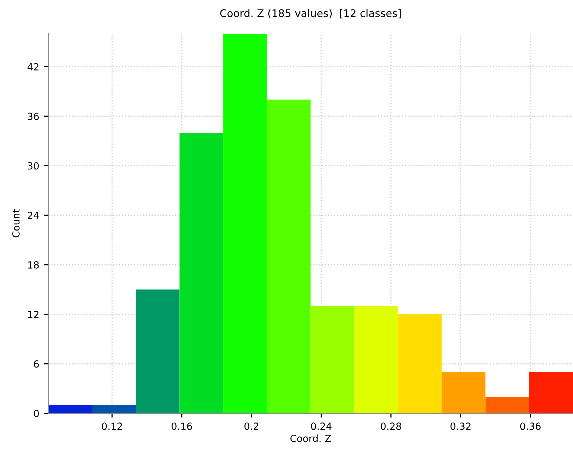  Describe the element at coordinates (33, 314) in the screenshot. I see `y-tick-label: 12` at that location.